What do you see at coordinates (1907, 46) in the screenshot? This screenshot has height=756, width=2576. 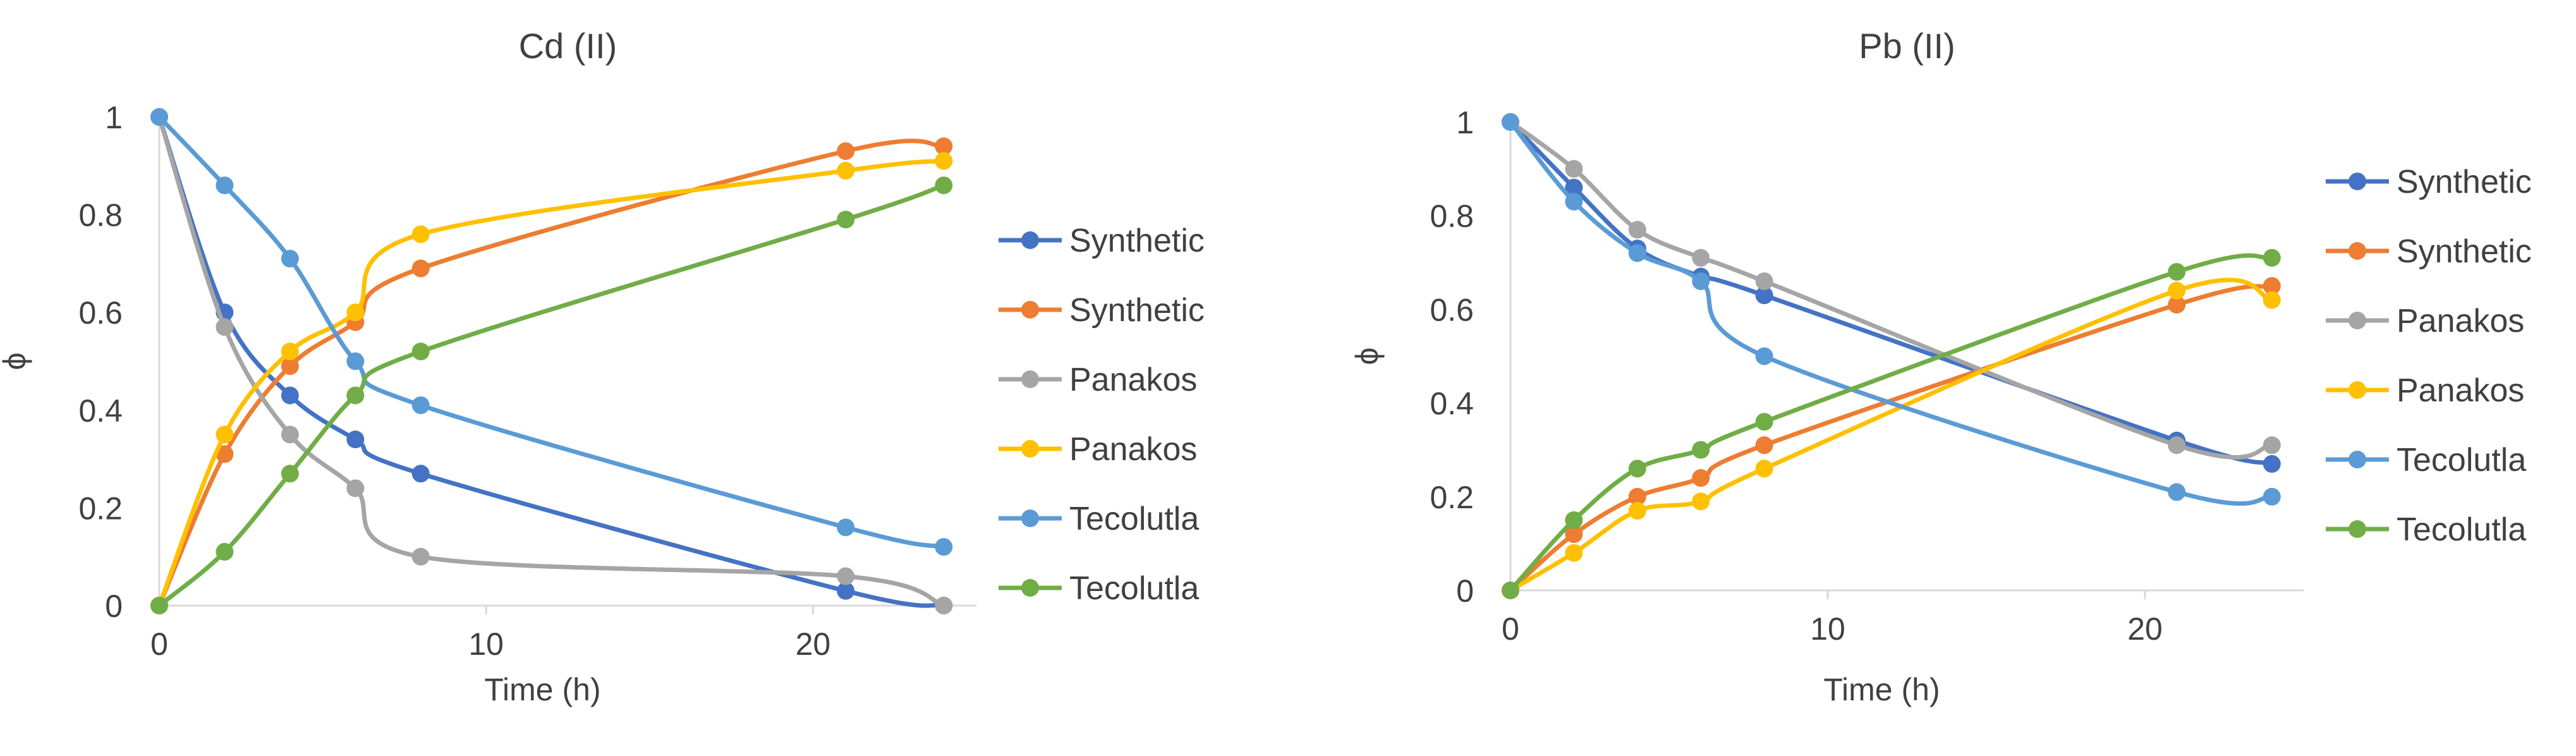 I see `chart-title: Pb (II)` at bounding box center [1907, 46].